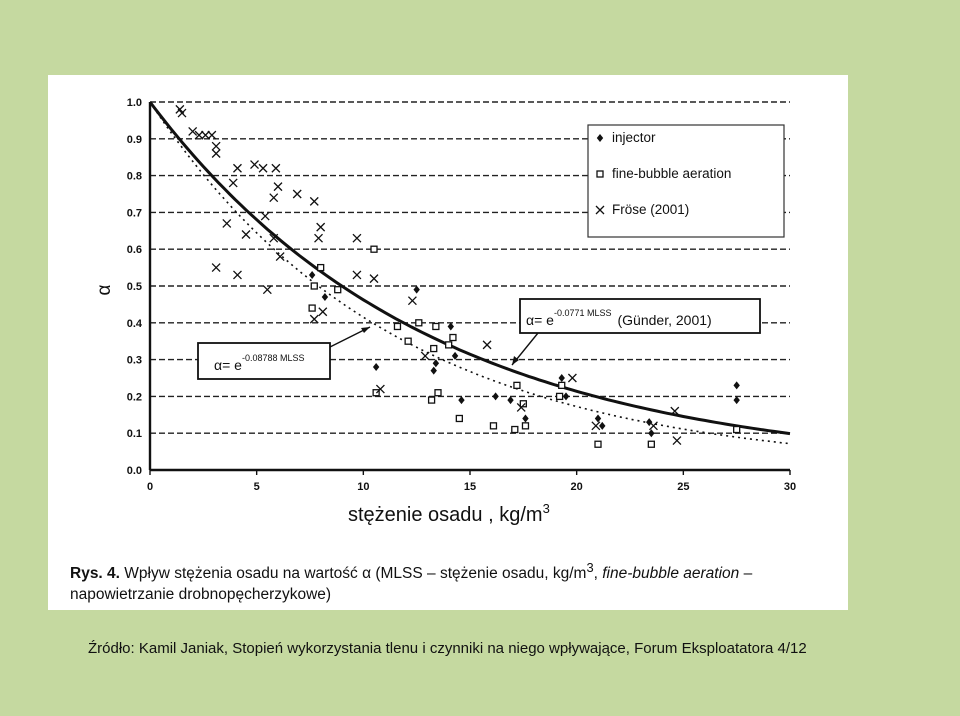 The image size is (960, 716). Describe the element at coordinates (470, 487) in the screenshot. I see `x-tick-label: 15` at that location.